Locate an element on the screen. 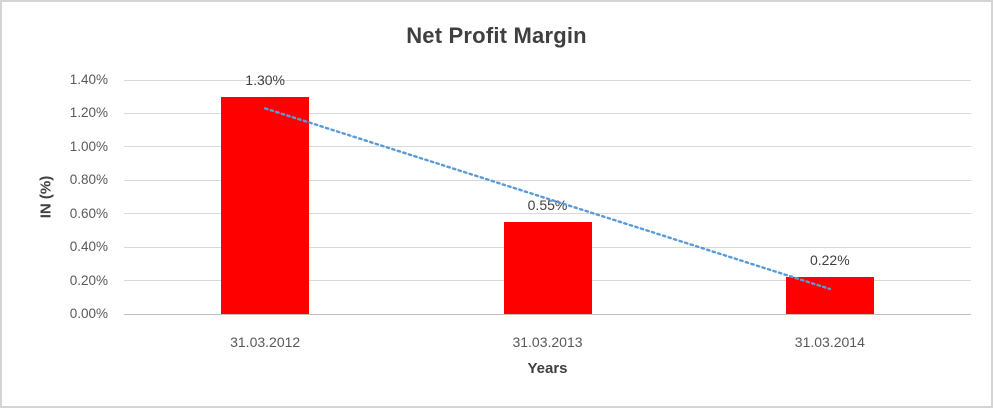  y-tick-label: 1.40% is located at coordinates (88, 79).